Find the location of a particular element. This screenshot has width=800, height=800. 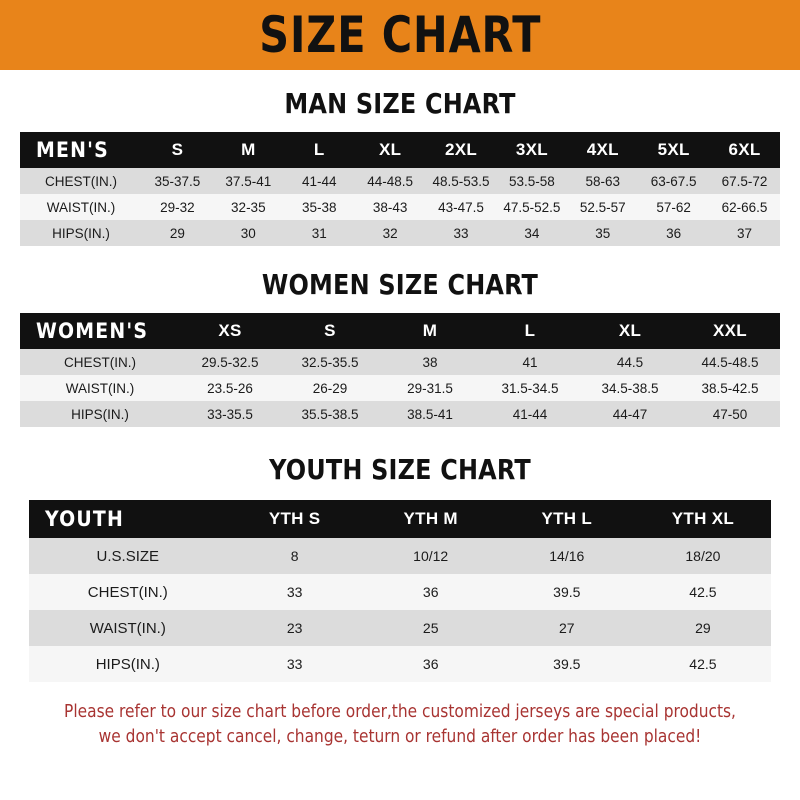

table-cell: 57-62 is located at coordinates (674, 207).